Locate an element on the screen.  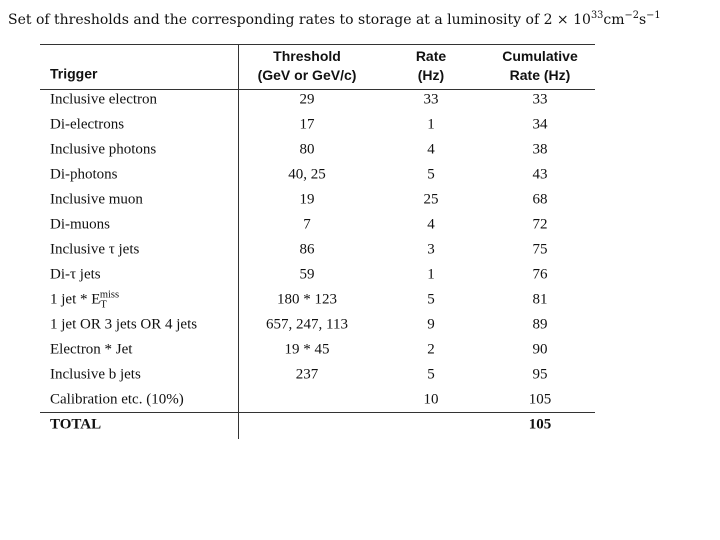
column-divider is located at coordinates (238, 241).